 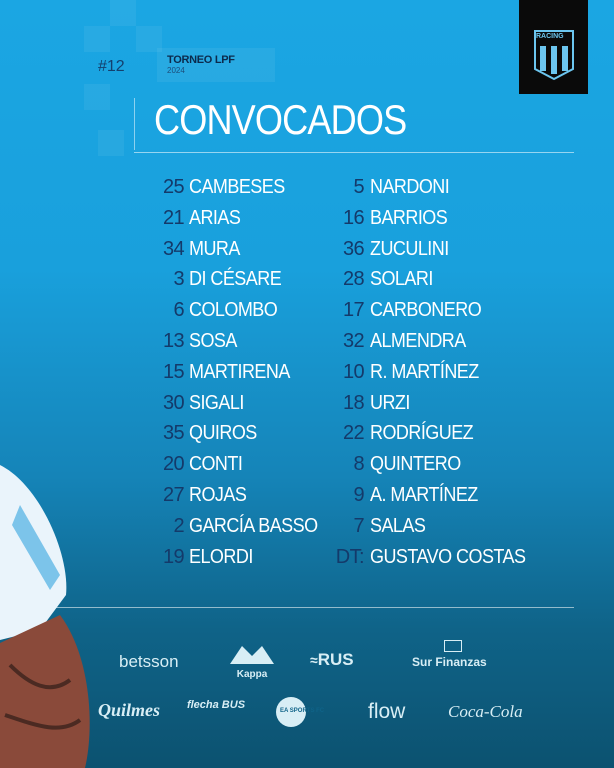 What do you see at coordinates (390, 402) in the screenshot?
I see `player-name: URZI` at bounding box center [390, 402].